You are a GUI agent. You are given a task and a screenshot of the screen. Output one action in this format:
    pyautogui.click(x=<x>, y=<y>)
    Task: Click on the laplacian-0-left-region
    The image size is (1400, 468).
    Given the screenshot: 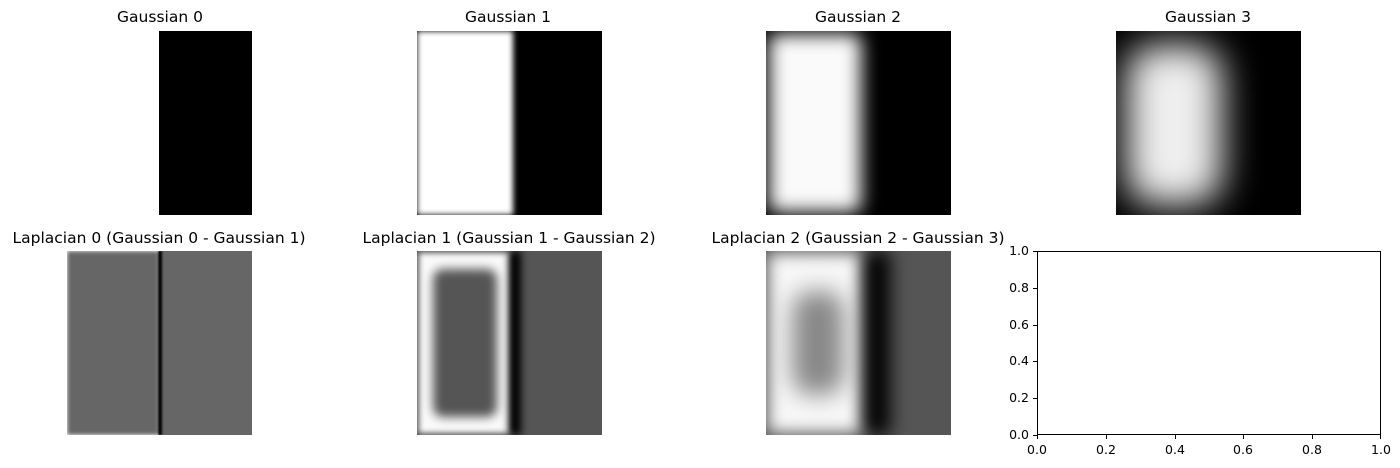 What is the action you would take?
    pyautogui.click(x=113, y=343)
    